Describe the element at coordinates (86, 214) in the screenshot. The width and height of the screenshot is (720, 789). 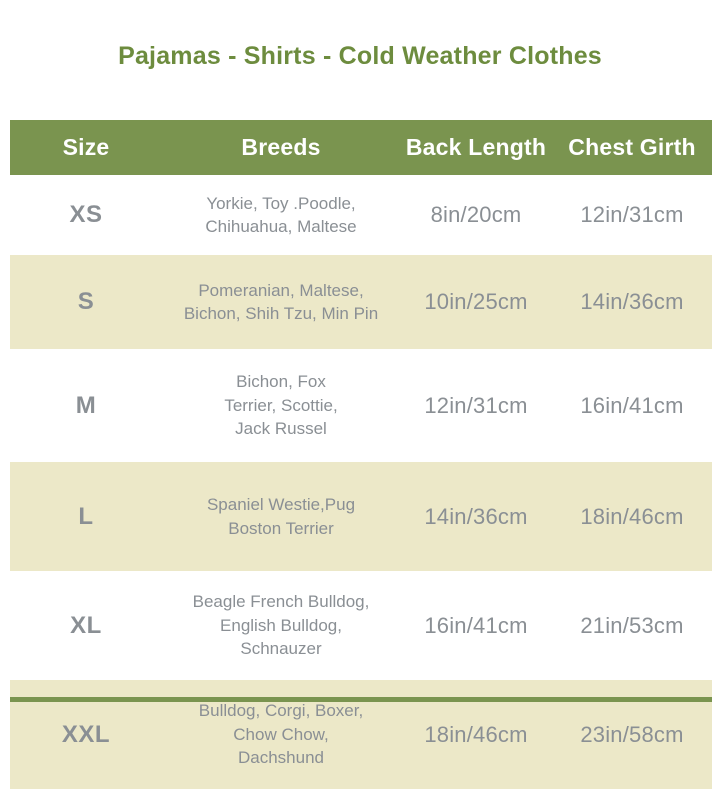
I see `cell-size: XS` at that location.